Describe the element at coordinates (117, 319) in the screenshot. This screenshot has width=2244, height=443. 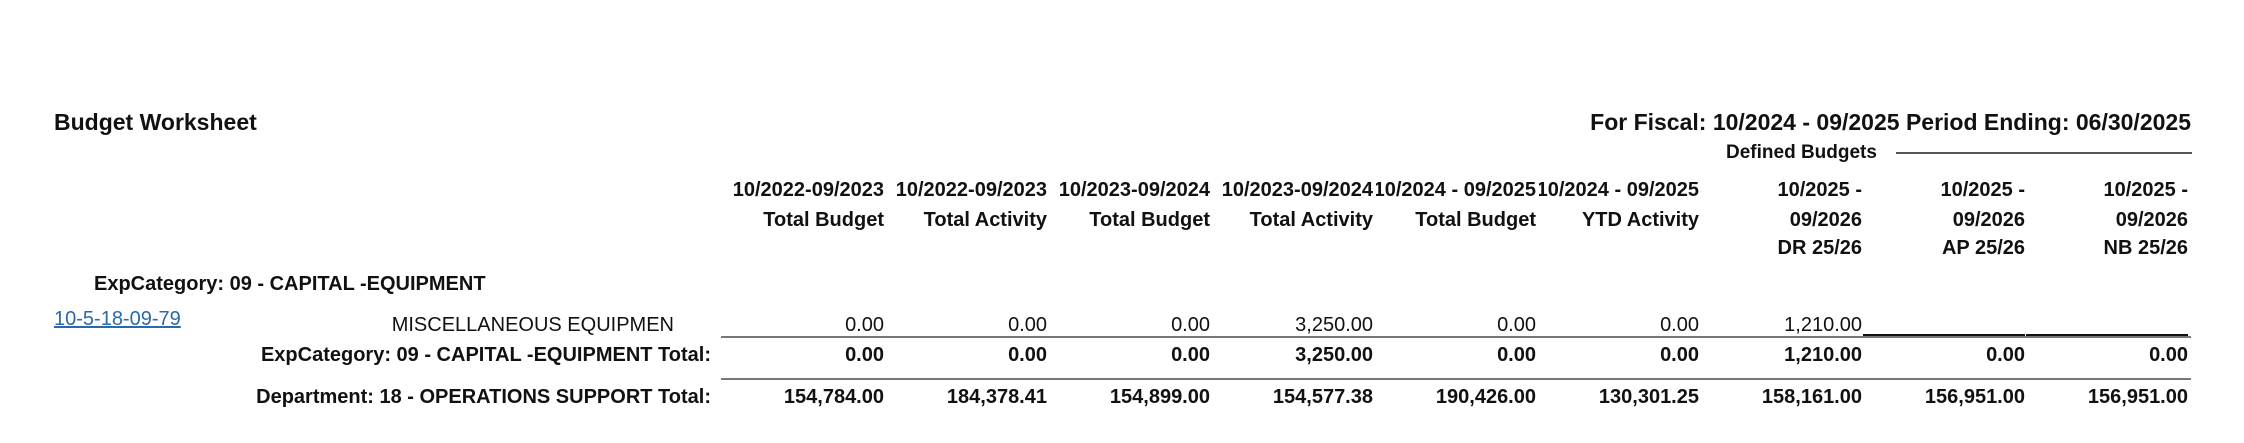
I see `account-link: 10-5-18-09-79` at that location.